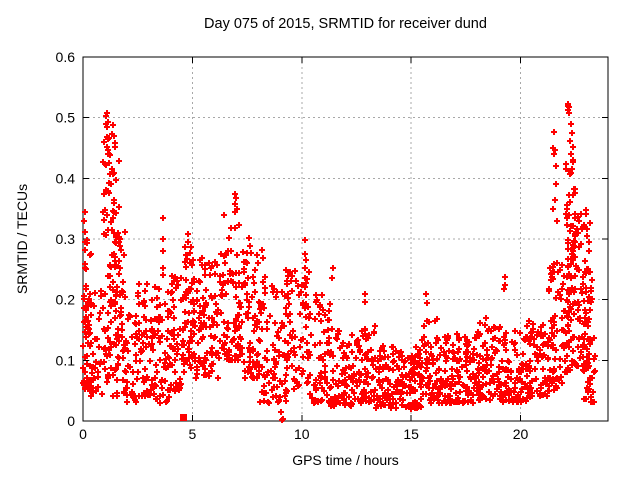 Image resolution: width=640 pixels, height=480 pixels. What do you see at coordinates (66, 118) in the screenshot?
I see `y-tick-label: 0.5` at bounding box center [66, 118].